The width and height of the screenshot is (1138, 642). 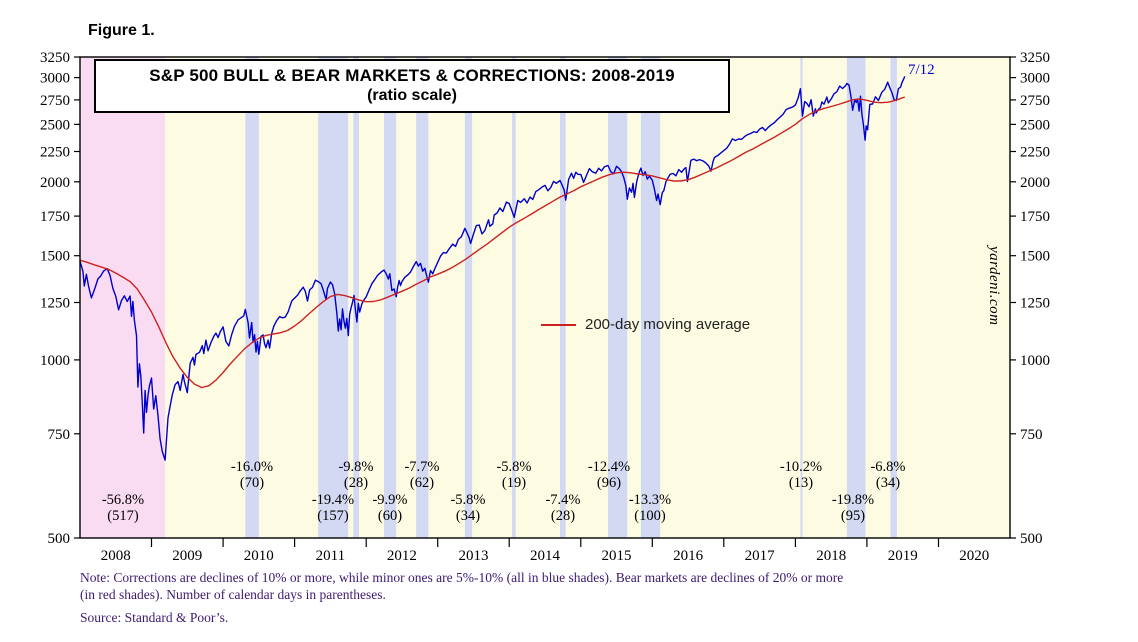 I want to click on y-axis-label-right: 1000, so click(x=1035, y=361).